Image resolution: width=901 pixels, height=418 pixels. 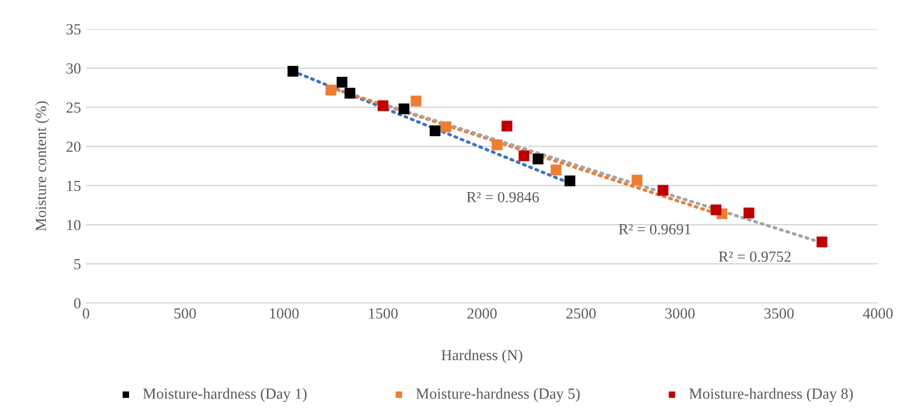 What do you see at coordinates (680, 313) in the screenshot?
I see `x-tick-label: 3000` at bounding box center [680, 313].